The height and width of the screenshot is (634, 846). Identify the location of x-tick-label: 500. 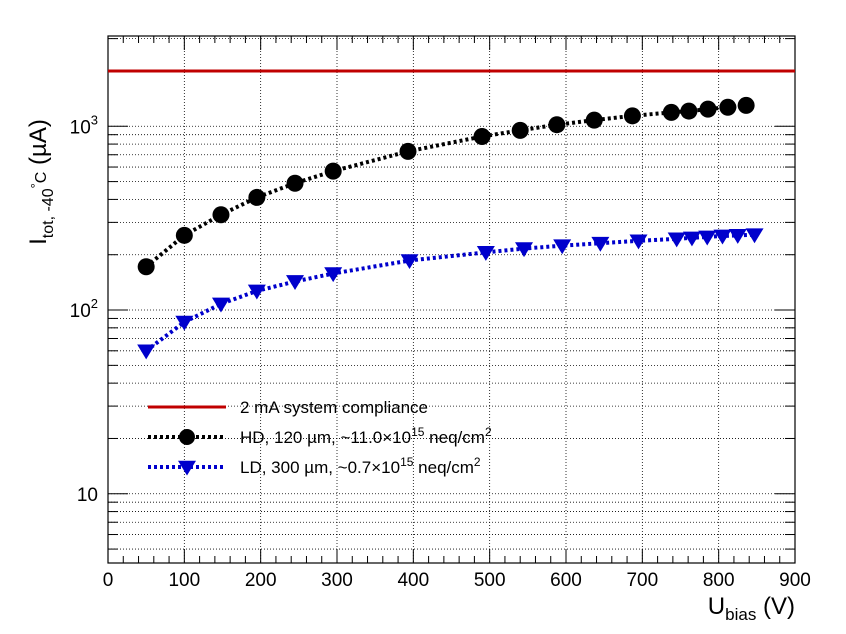
(490, 580).